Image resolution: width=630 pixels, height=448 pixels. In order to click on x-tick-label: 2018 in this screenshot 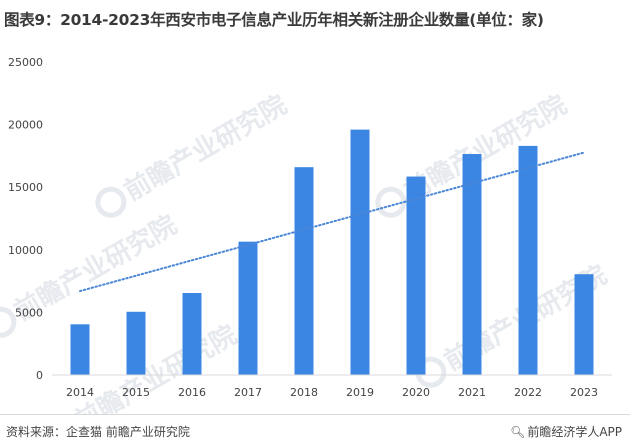, I will do `click(304, 392)`.